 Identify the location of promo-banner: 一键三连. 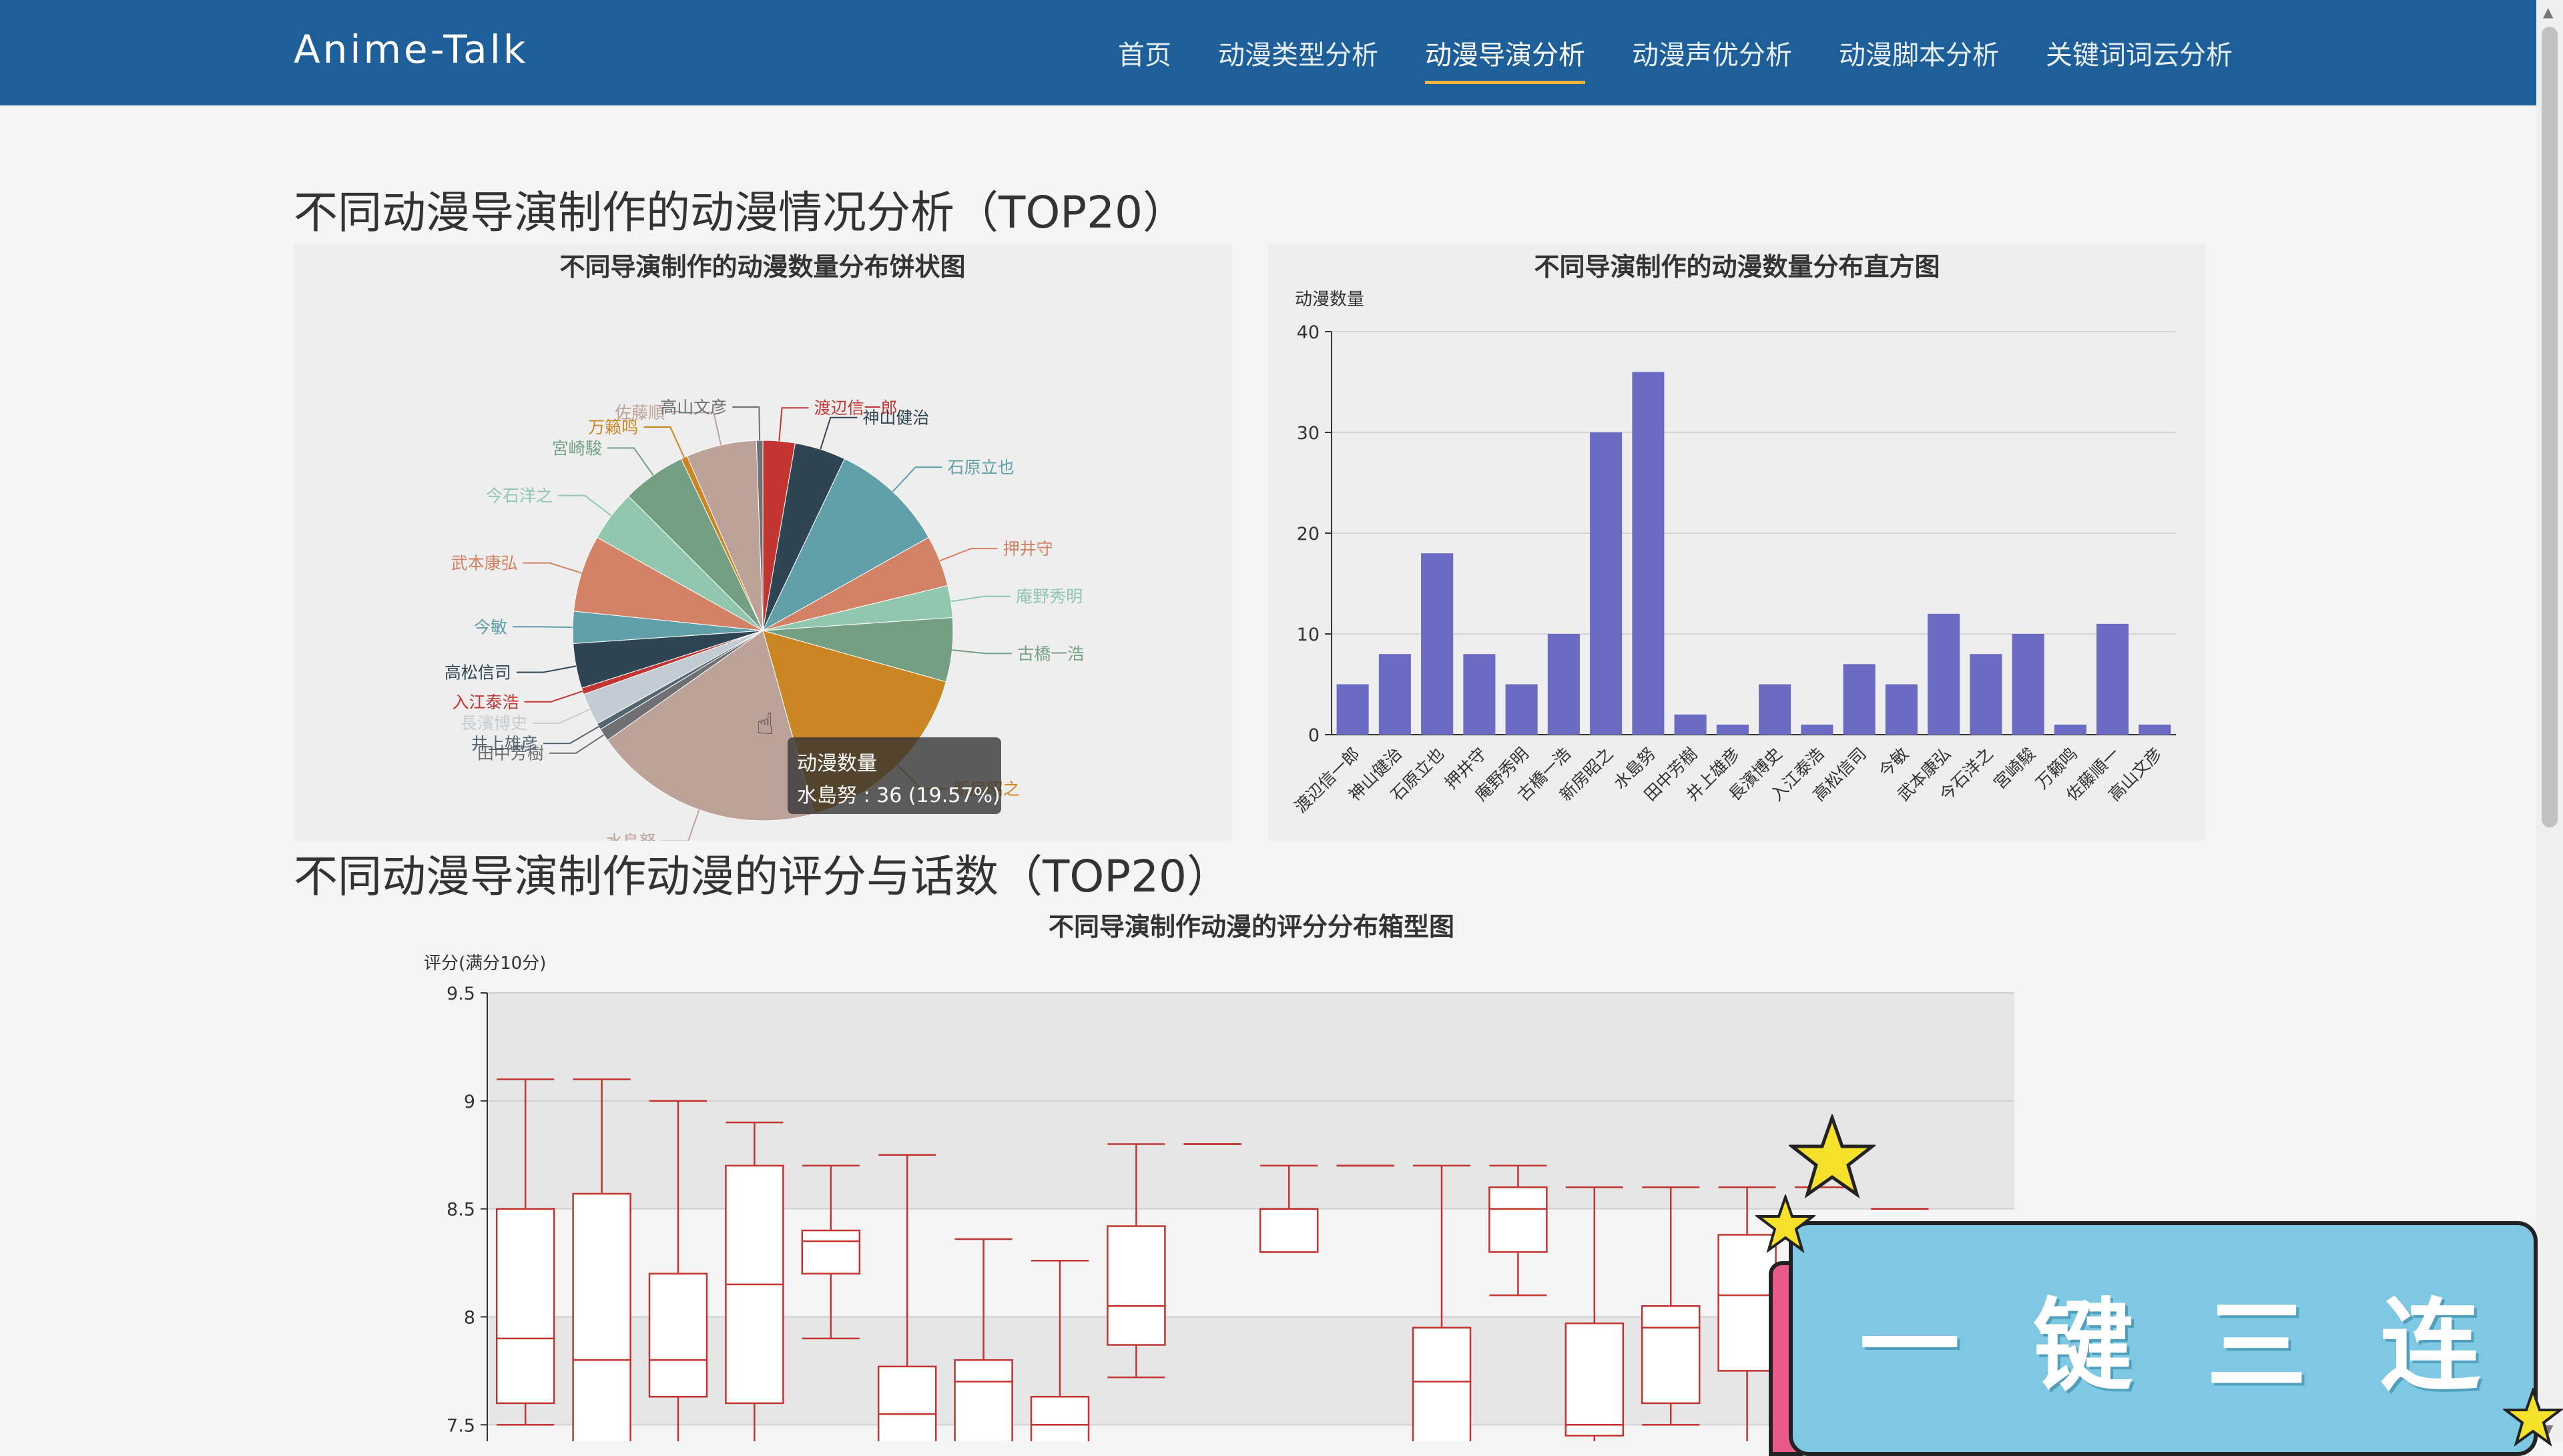
(2163, 1338).